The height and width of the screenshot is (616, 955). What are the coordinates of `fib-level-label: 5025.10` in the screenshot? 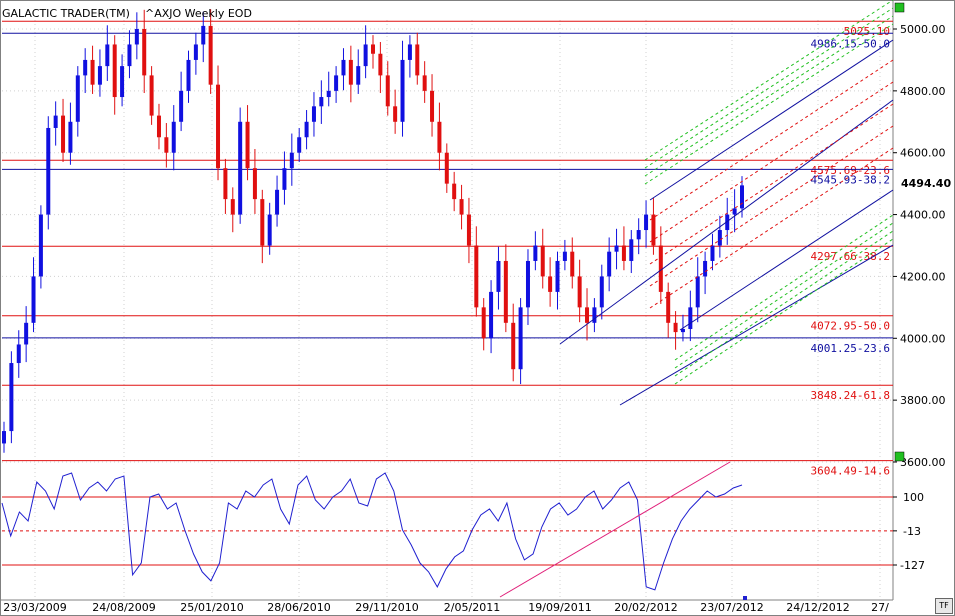 It's located at (867, 31).